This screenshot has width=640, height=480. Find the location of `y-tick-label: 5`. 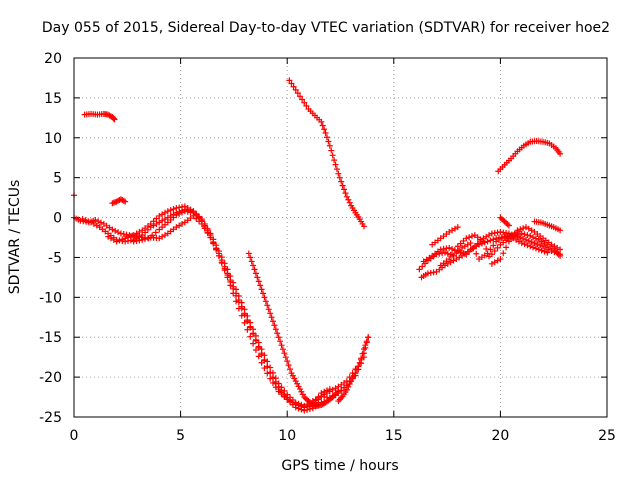

y-tick-label: 5 is located at coordinates (57, 179).